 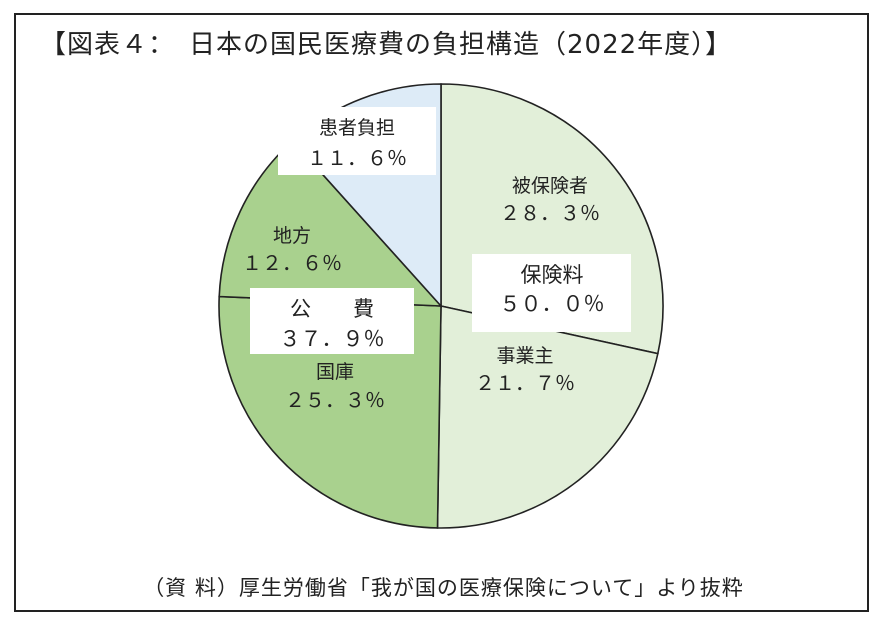 I want to click on group-label-box-insurance, so click(x=551, y=293).